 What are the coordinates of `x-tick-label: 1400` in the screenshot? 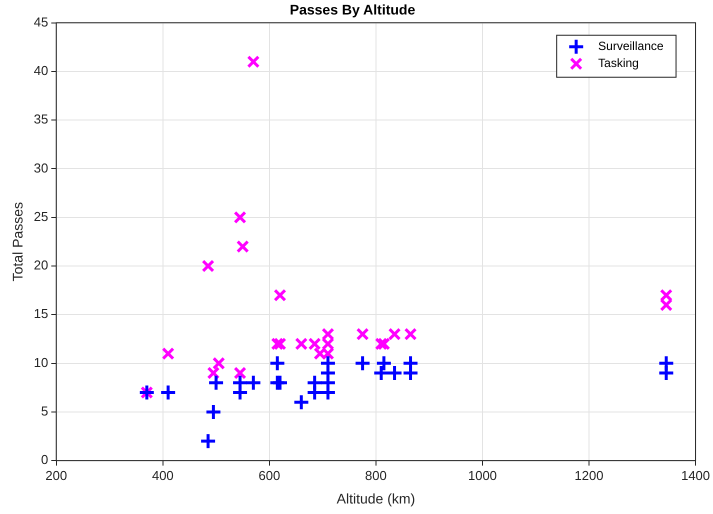 It's located at (695, 475).